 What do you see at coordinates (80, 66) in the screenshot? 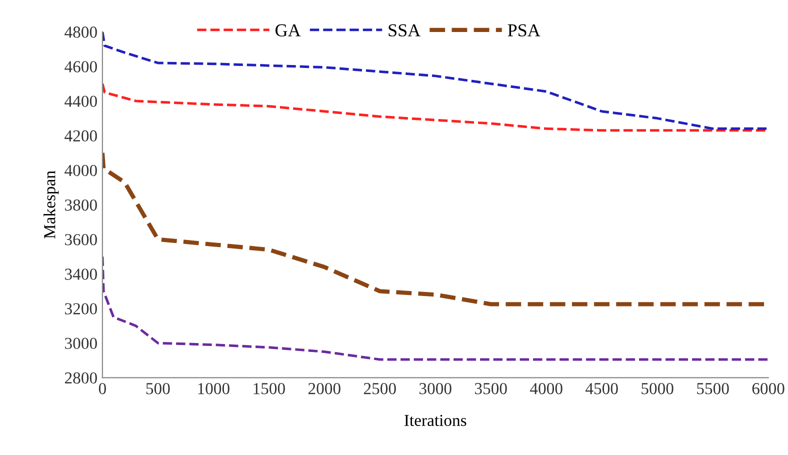
I see `y-tick-label: 4600` at bounding box center [80, 66].